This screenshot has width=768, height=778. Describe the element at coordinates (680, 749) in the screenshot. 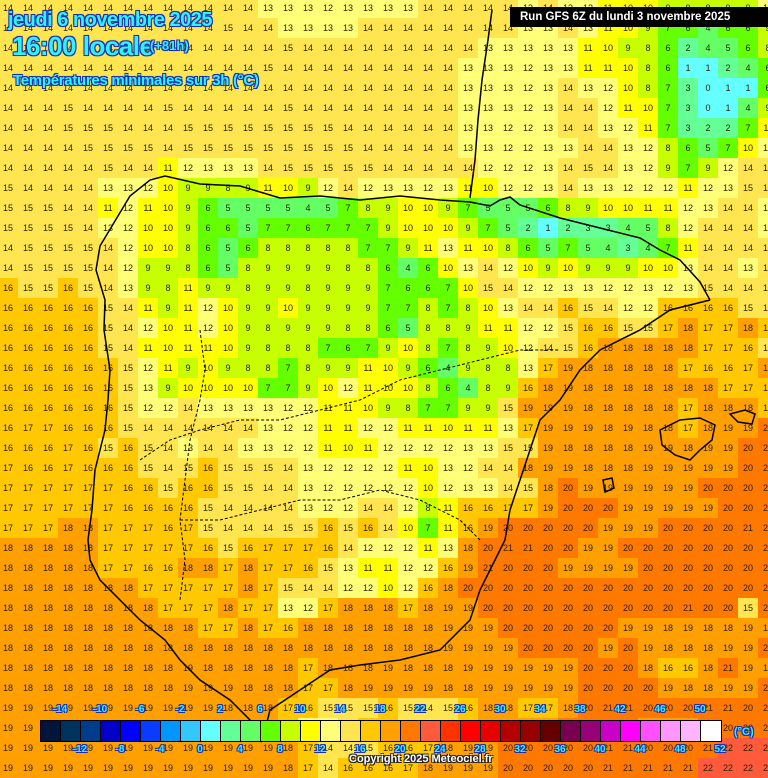

I see `legend-tick-bottom: 48` at that location.